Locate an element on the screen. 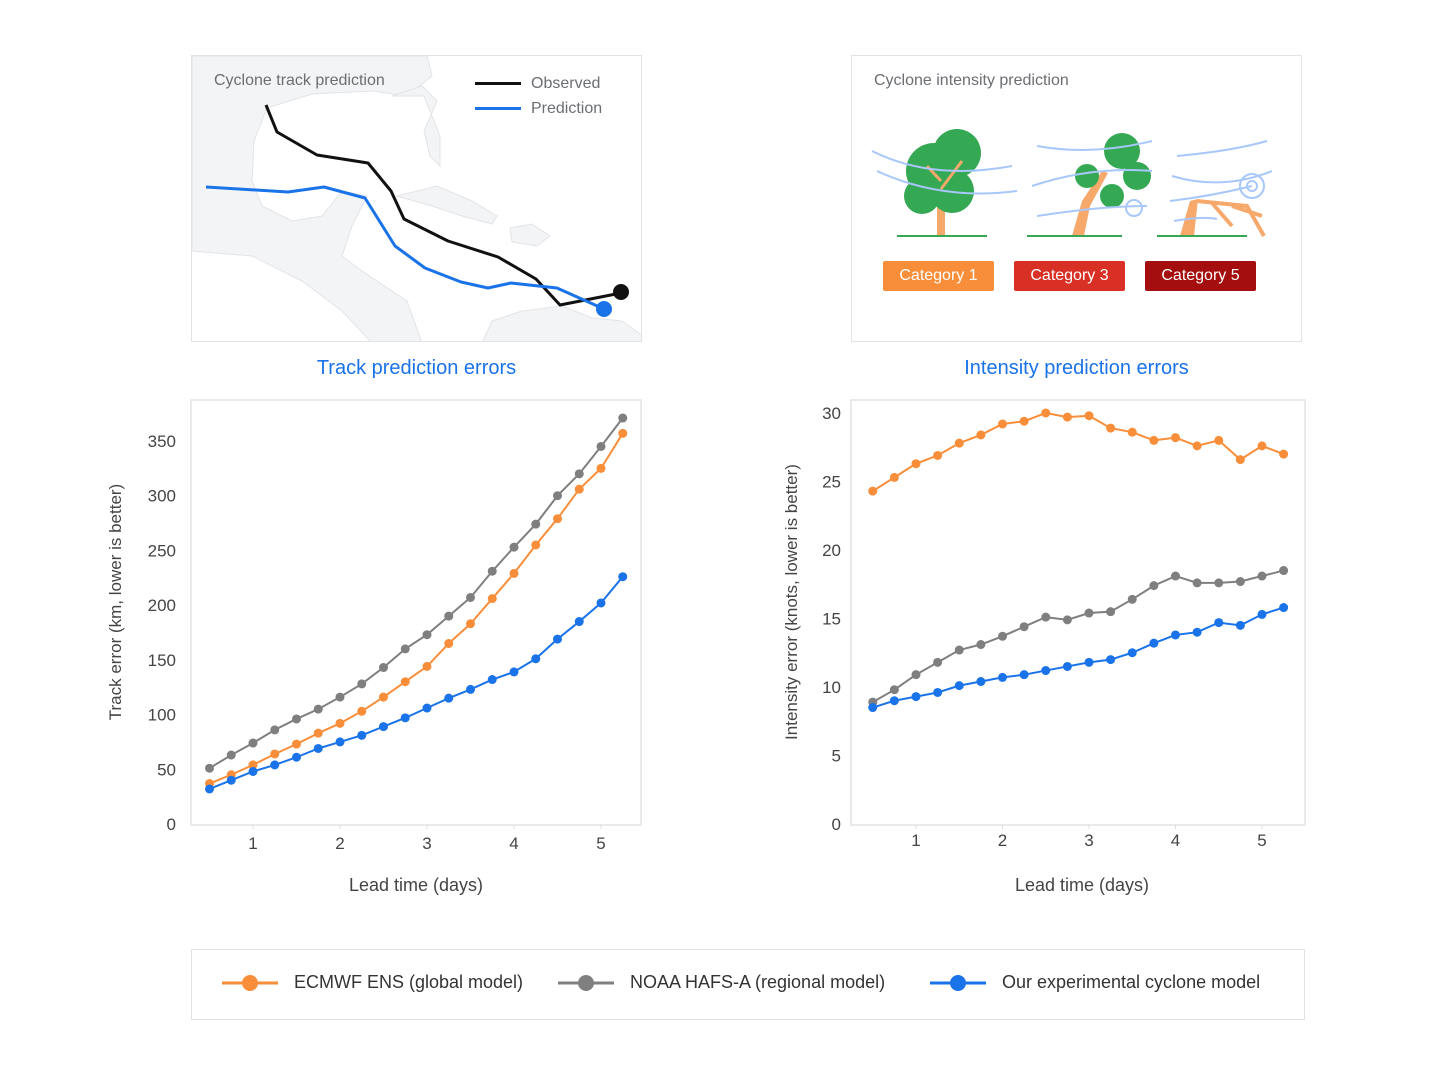 The width and height of the screenshot is (1440, 1075). intensity-x-tick-label: 1 is located at coordinates (915, 840).